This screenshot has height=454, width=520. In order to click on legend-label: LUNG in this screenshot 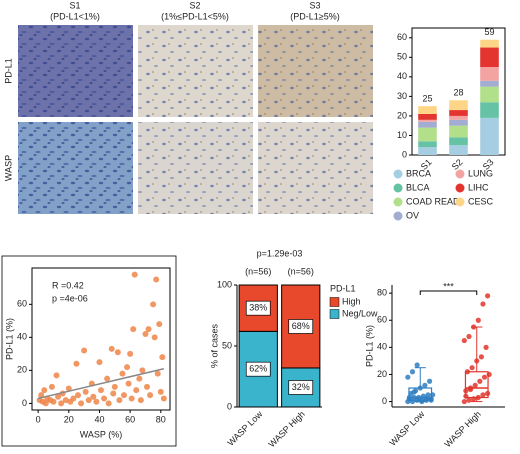, I will do `click(480, 173)`.